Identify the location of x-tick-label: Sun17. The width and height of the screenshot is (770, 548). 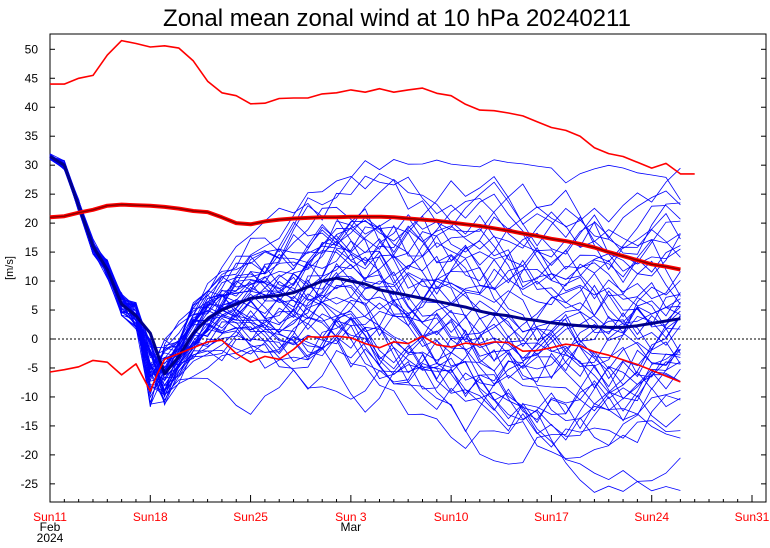
(551, 517).